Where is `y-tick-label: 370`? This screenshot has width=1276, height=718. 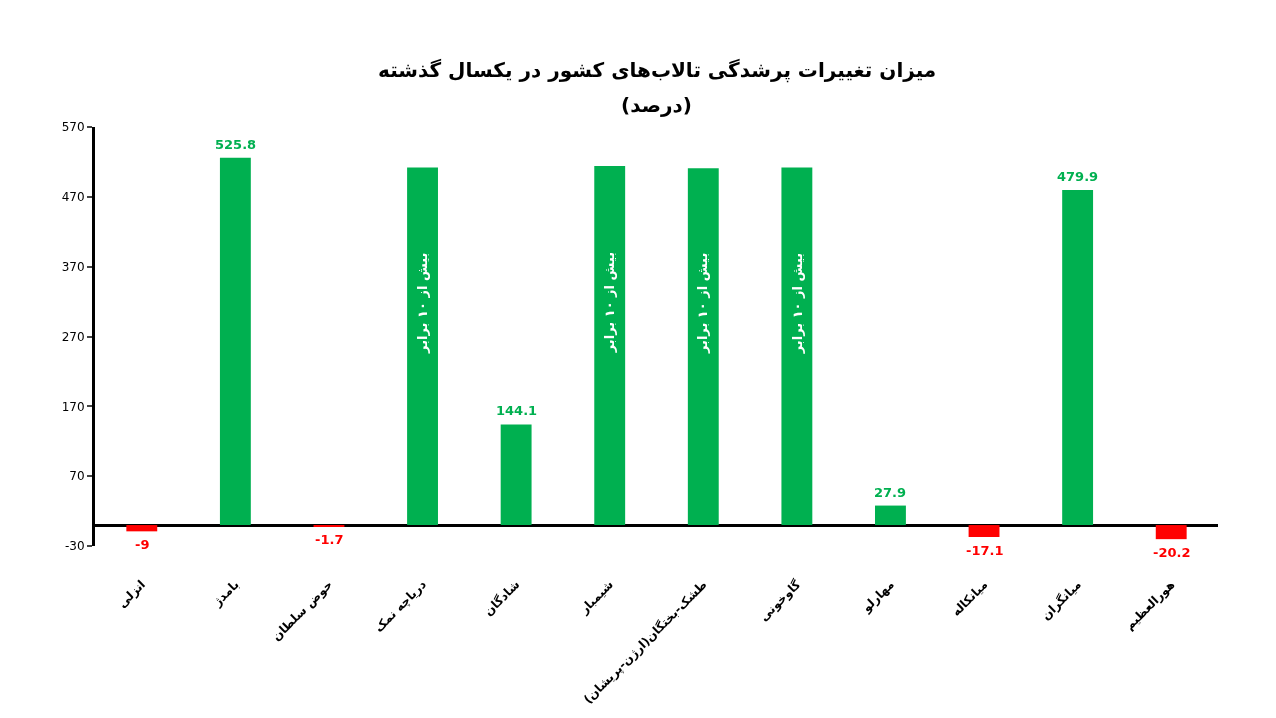 y-tick-label: 370 is located at coordinates (73, 266).